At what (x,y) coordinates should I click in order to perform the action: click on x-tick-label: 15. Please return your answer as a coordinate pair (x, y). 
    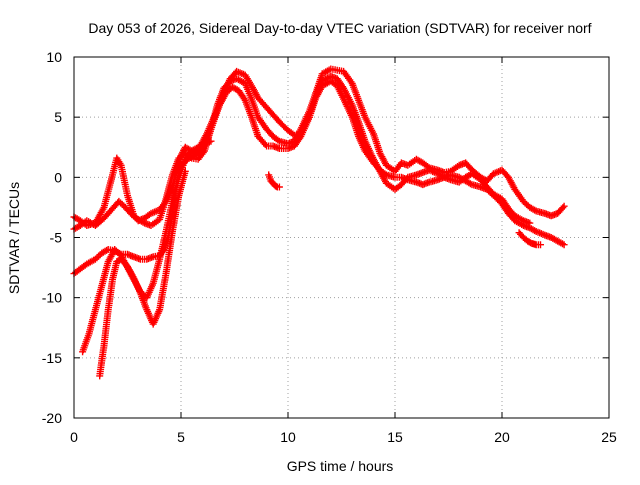
    Looking at the image, I should click on (395, 437).